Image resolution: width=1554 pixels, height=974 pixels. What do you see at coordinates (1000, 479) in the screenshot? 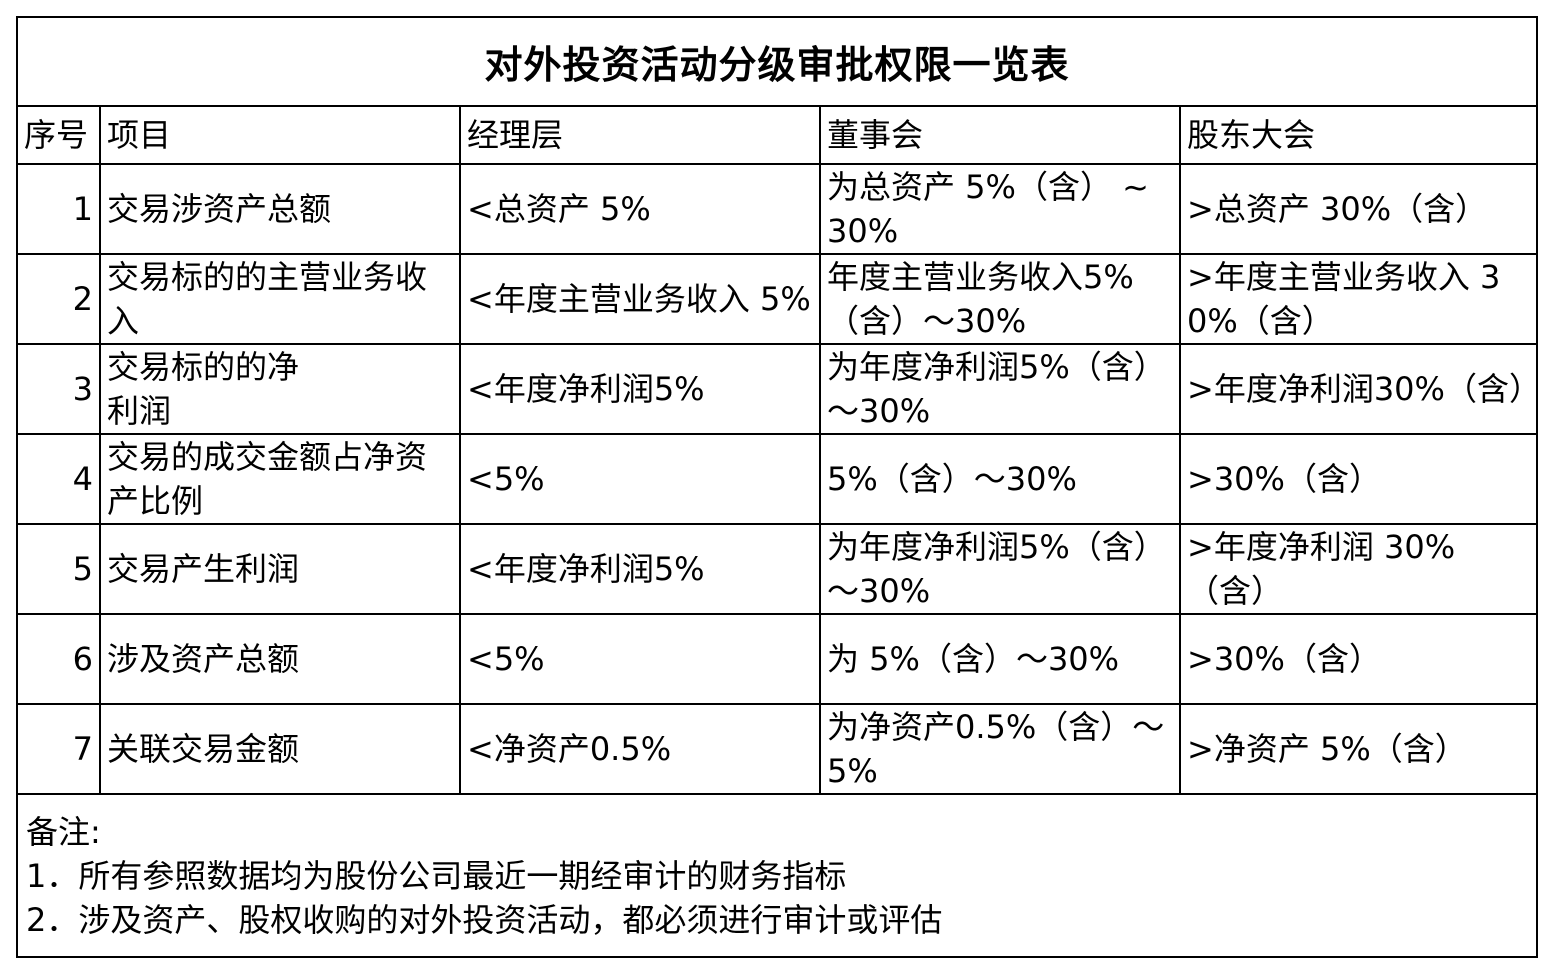
I see `row-board: 5%（含）～30%` at bounding box center [1000, 479].